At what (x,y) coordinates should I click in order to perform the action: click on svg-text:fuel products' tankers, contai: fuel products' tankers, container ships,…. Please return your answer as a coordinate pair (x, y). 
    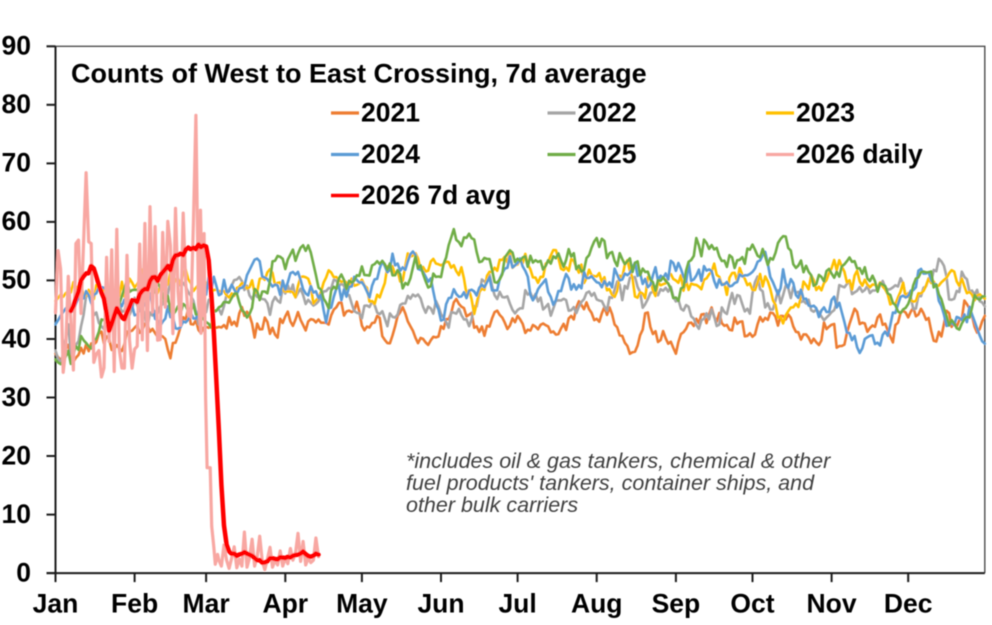
    Looking at the image, I should click on (610, 483).